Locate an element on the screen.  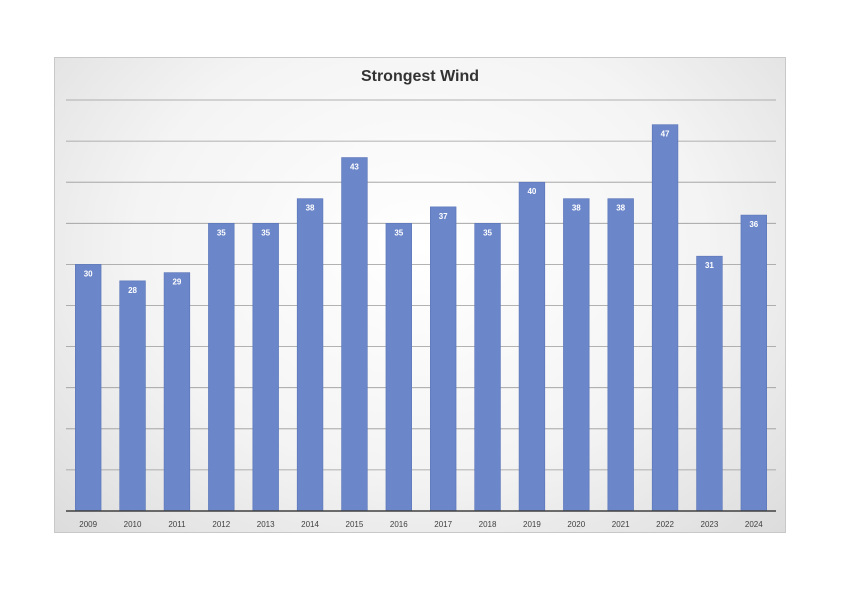
data-label-2009: 30 is located at coordinates (88, 273).